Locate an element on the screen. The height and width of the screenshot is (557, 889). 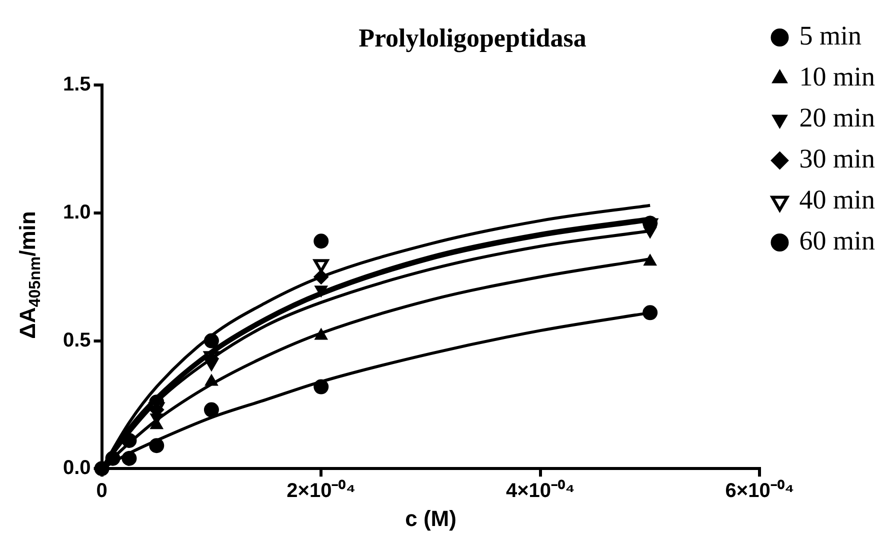
x-tick-label: 6×10⁻⁰⁴ is located at coordinates (759, 490).